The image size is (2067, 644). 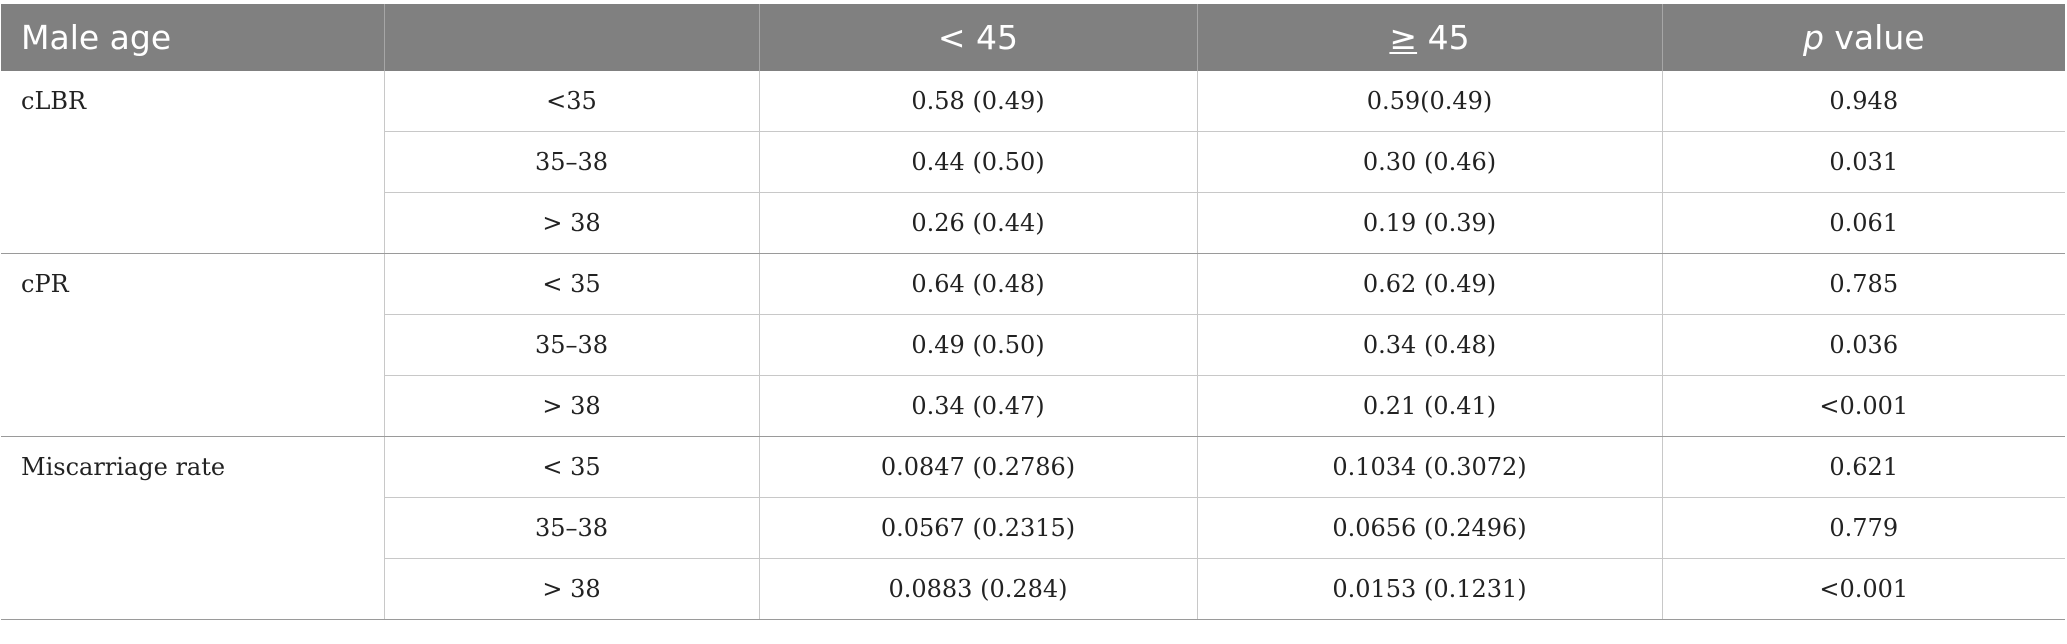 I want to click on lt45-cell: 0.34 (0.47), so click(x=978, y=406).